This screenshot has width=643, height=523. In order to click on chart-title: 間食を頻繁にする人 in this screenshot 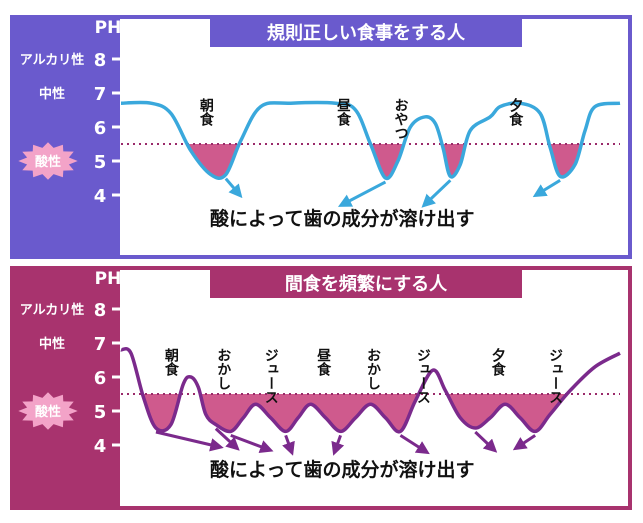, I will do `click(366, 284)`.